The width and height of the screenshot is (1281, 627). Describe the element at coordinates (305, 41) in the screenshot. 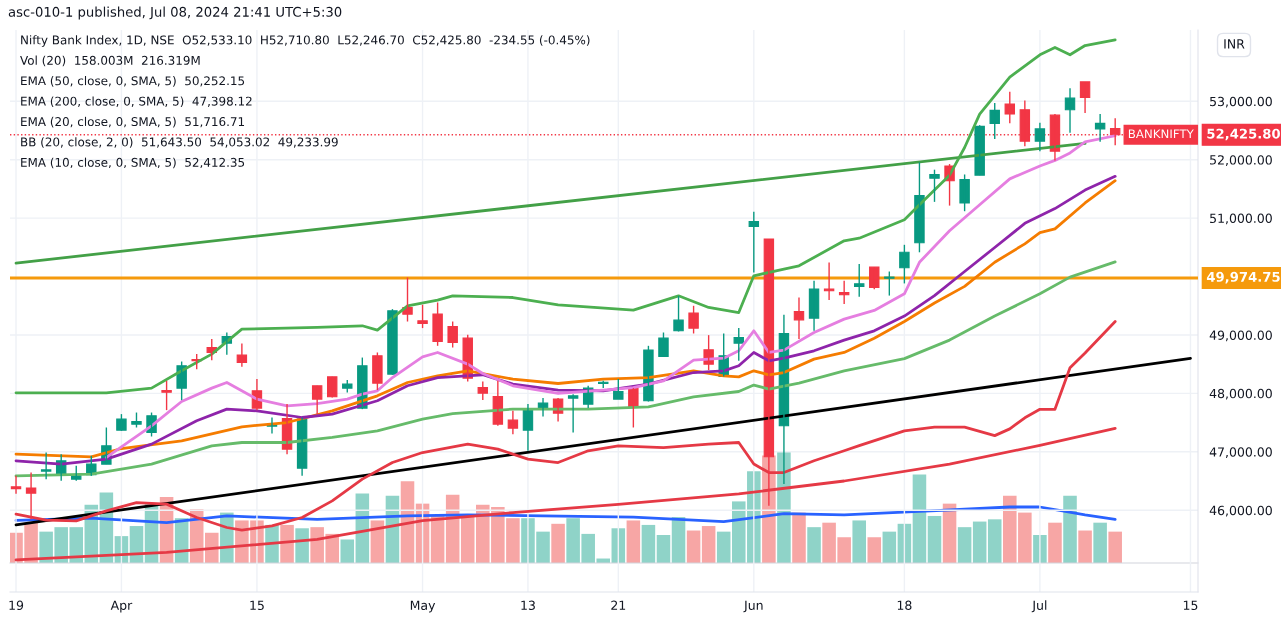

I see `annotation: Nifty Bank Index, 1D, NSE O52,533.10 H52,710.80 L52,246.70 C52,425.80 -234.55 (-0.45%)` at that location.